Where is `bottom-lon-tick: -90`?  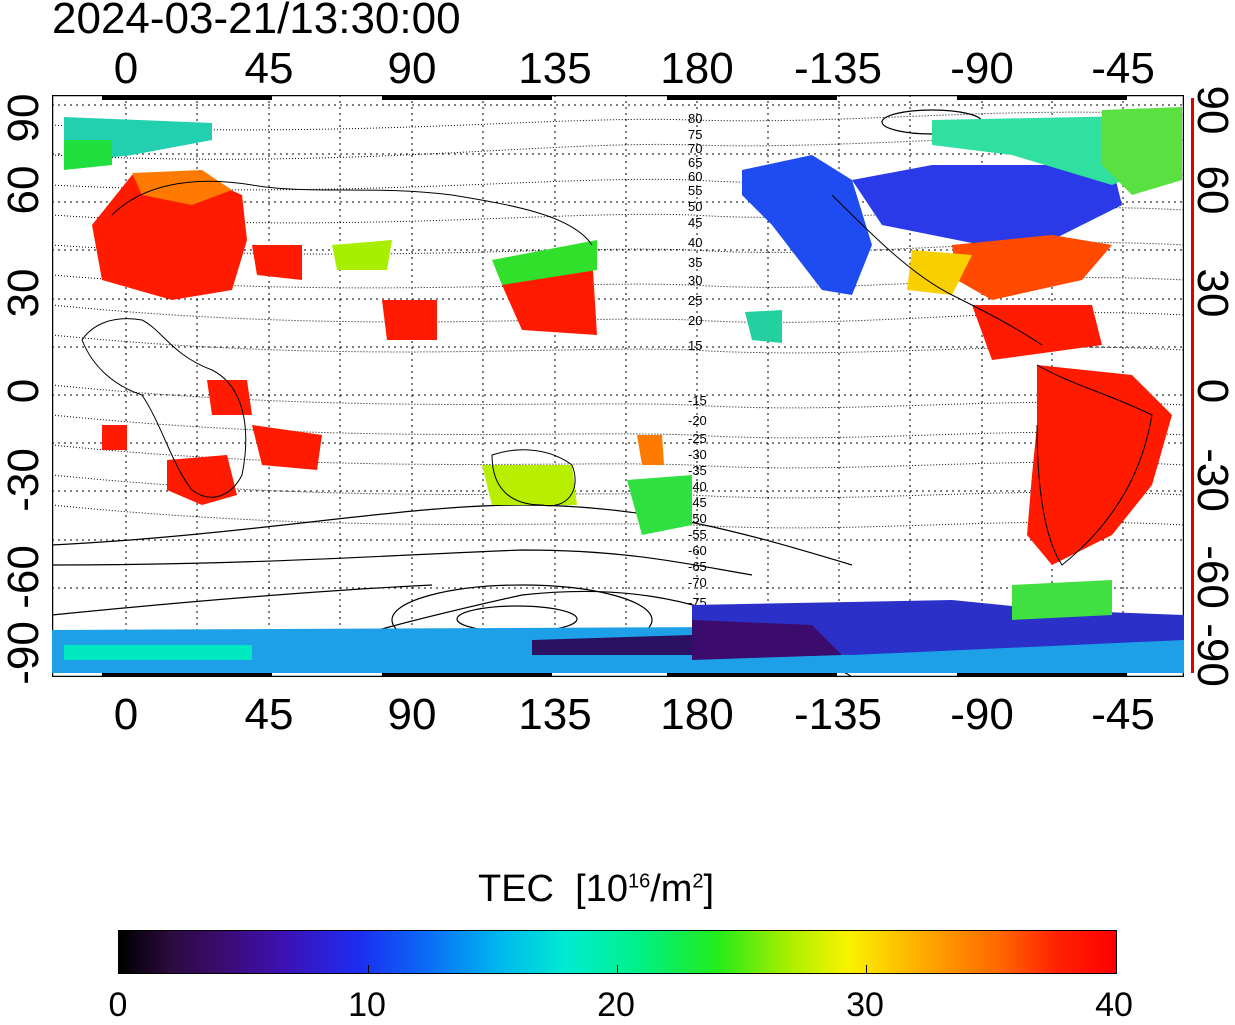 bottom-lon-tick: -90 is located at coordinates (982, 714).